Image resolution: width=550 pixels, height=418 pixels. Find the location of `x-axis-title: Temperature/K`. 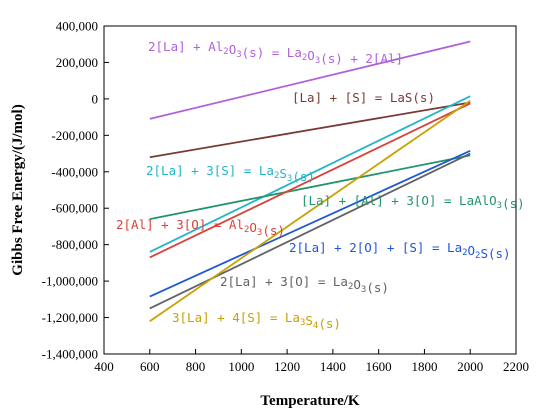

x-axis-title: Temperature/K is located at coordinates (309, 401).